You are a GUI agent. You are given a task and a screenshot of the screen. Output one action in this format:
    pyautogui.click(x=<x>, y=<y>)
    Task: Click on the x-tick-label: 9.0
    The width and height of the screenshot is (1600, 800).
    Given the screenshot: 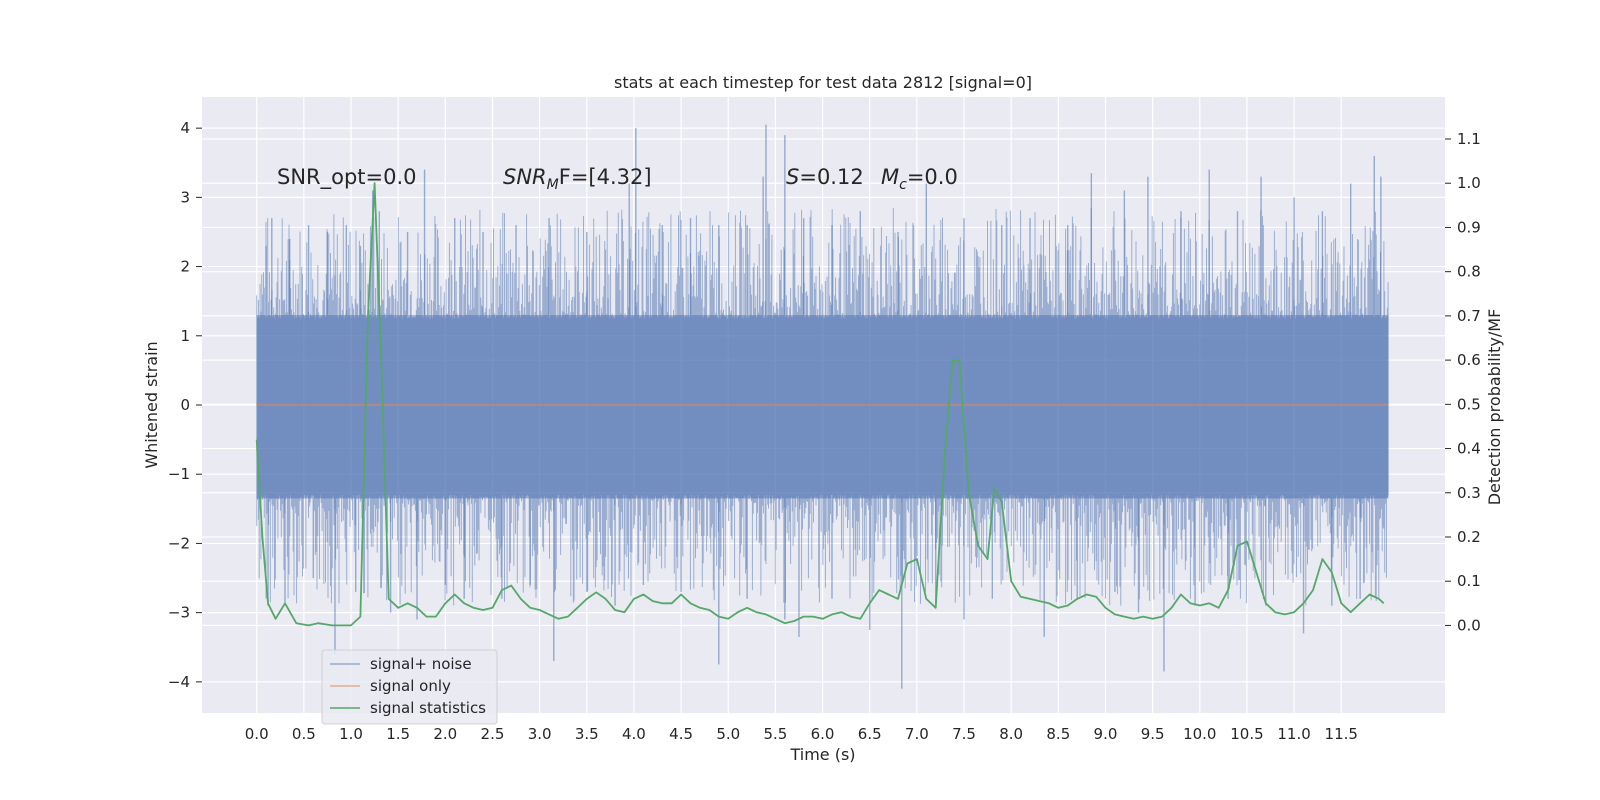 What is the action you would take?
    pyautogui.click(x=1106, y=734)
    